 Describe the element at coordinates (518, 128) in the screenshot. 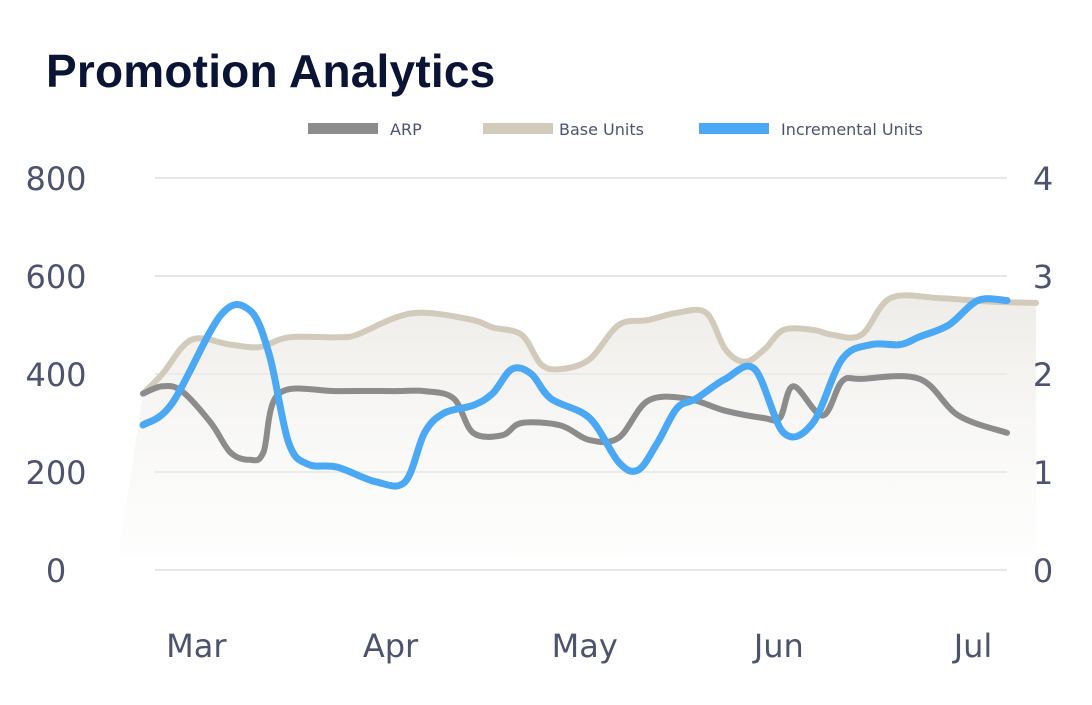

I see `legend-swatch-base-units` at that location.